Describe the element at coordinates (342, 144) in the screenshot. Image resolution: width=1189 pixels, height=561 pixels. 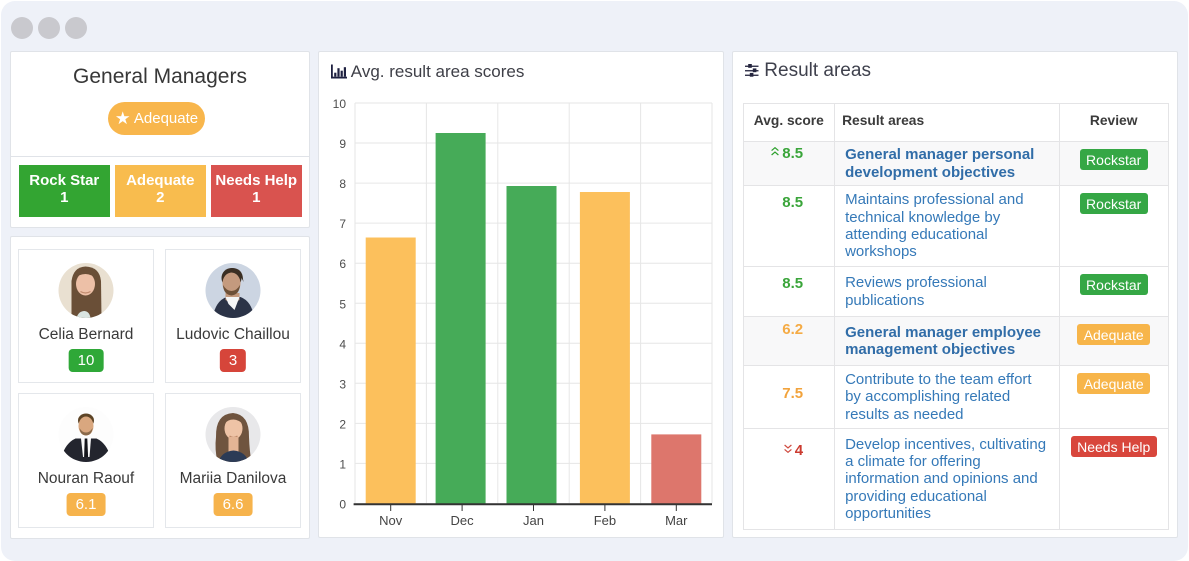
I see `svg-text: 9` at that location.